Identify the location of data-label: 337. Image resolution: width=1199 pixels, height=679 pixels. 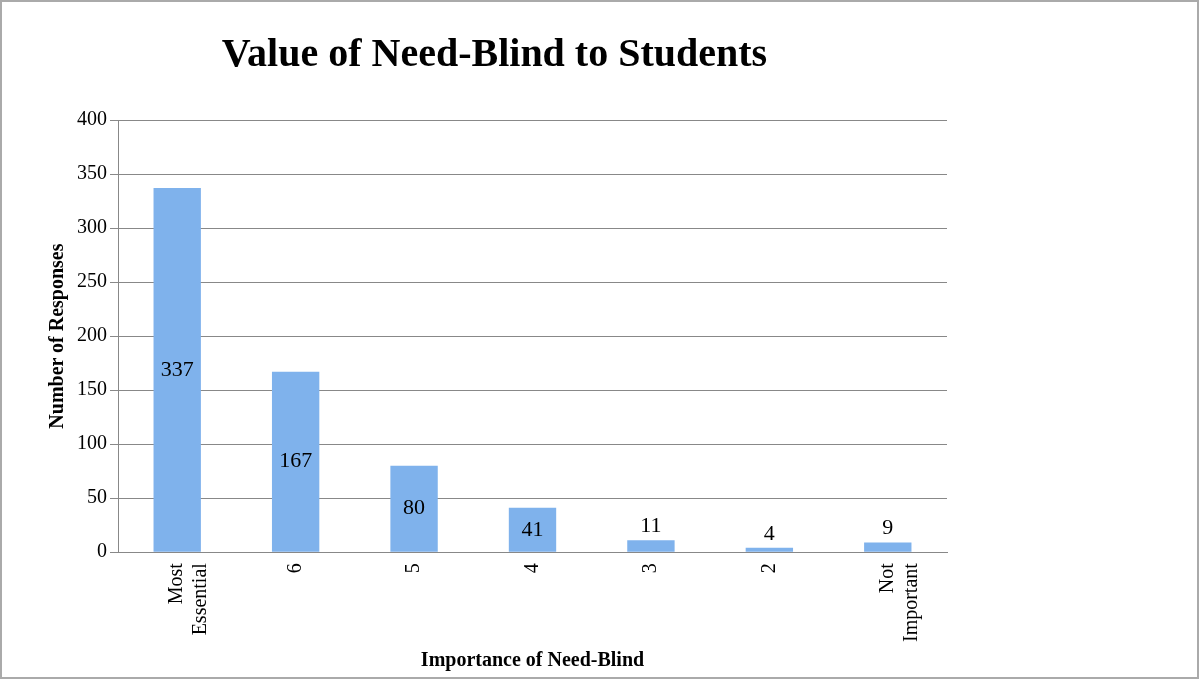
(177, 368).